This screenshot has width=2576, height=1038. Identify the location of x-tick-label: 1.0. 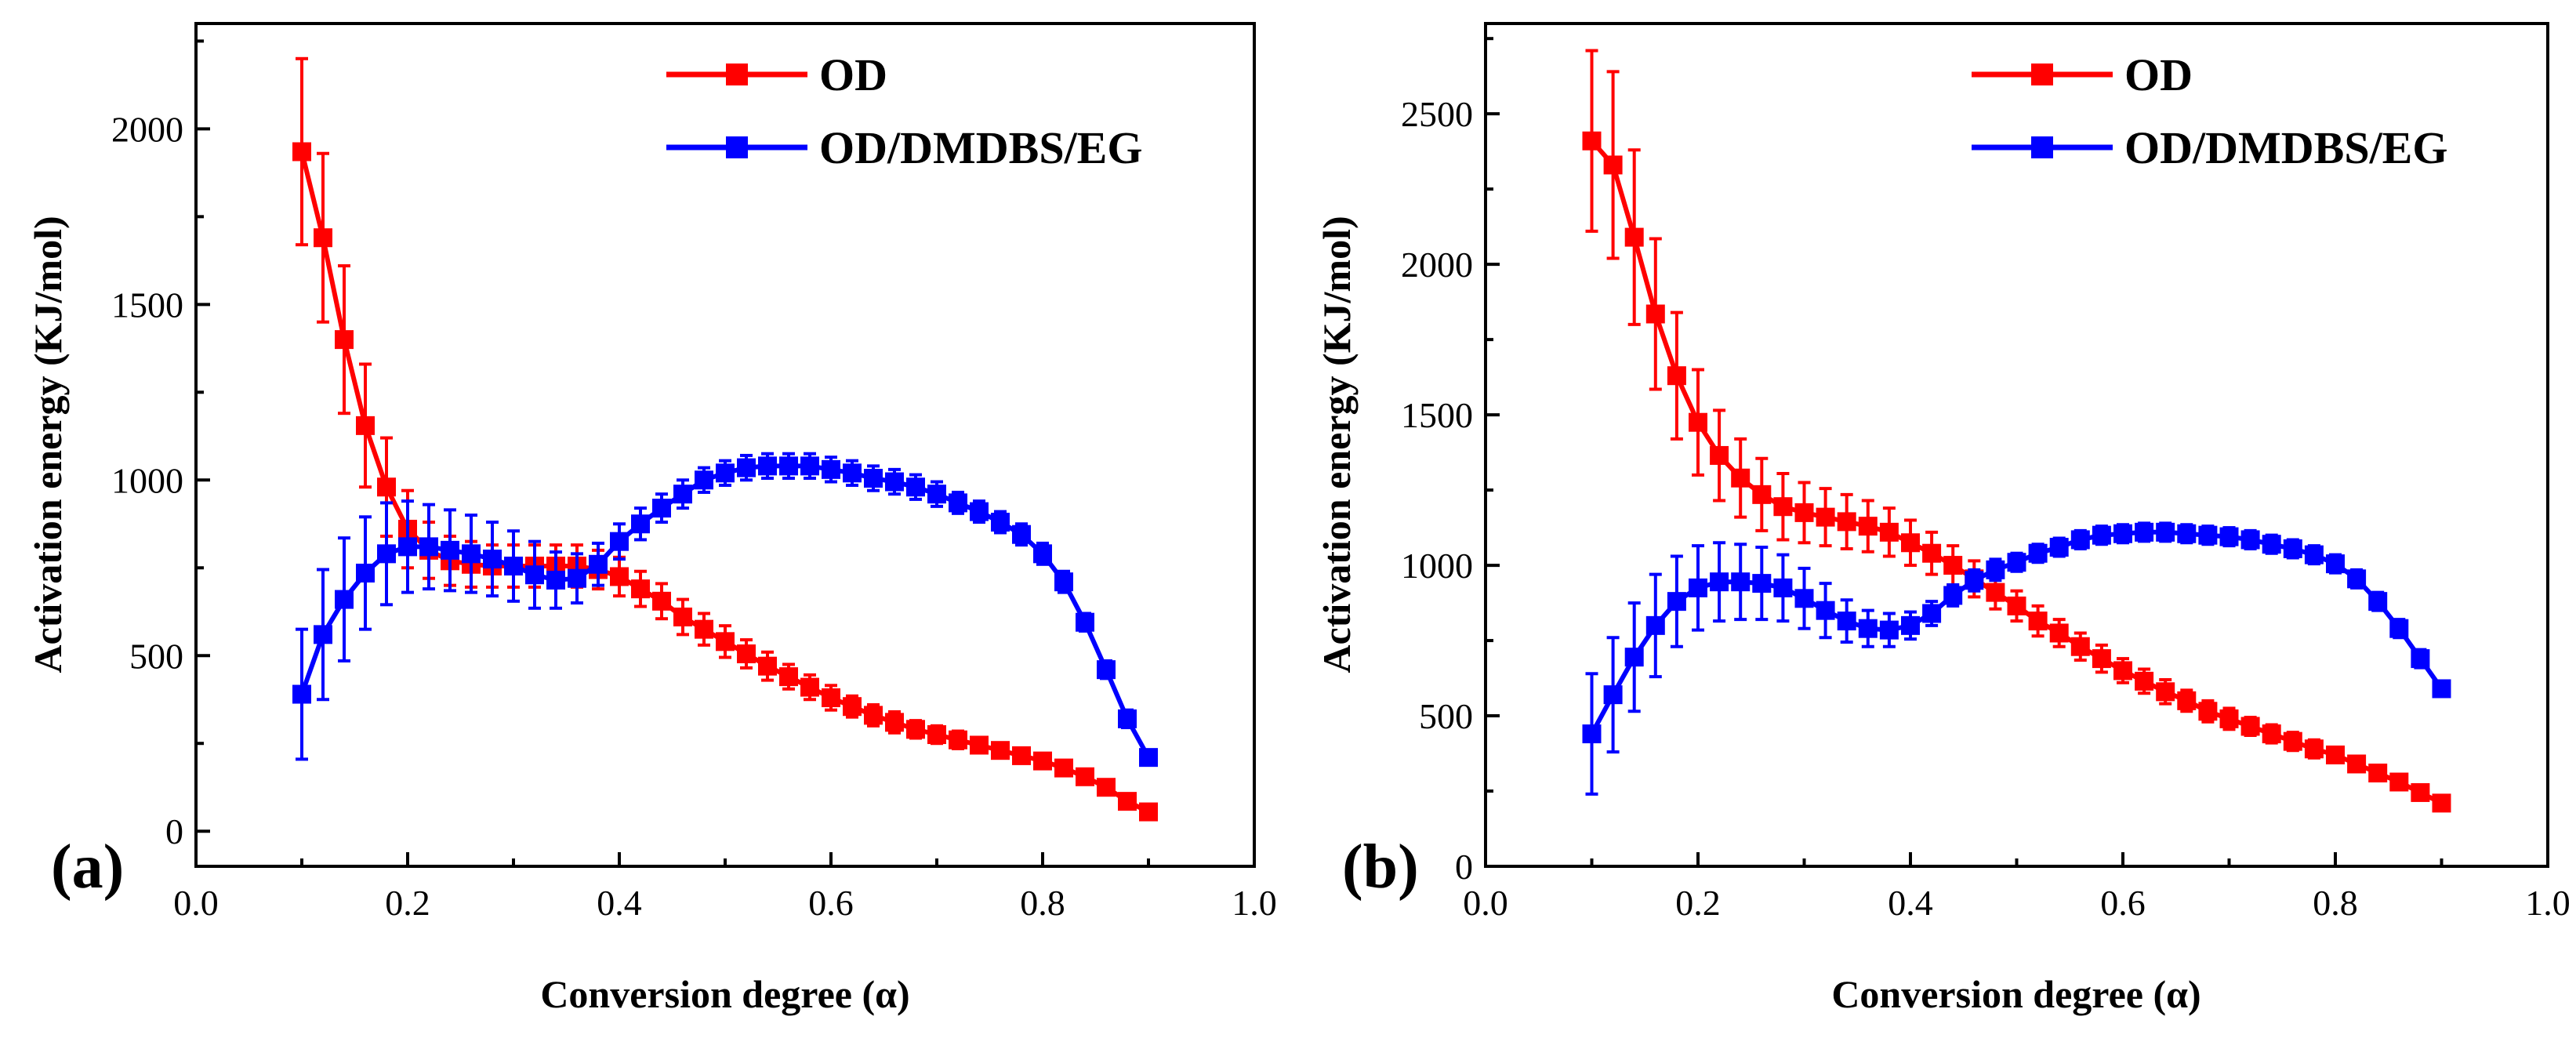
(2548, 903).